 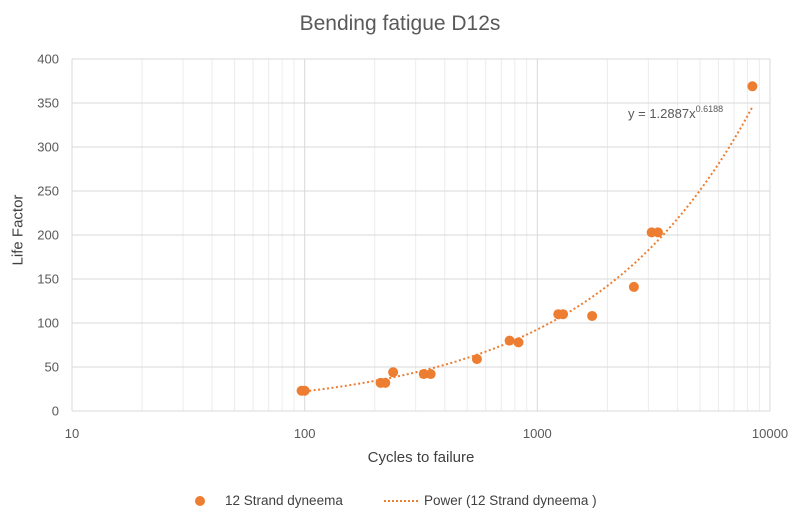 What do you see at coordinates (48, 279) in the screenshot?
I see `y-tick-label: 150` at bounding box center [48, 279].